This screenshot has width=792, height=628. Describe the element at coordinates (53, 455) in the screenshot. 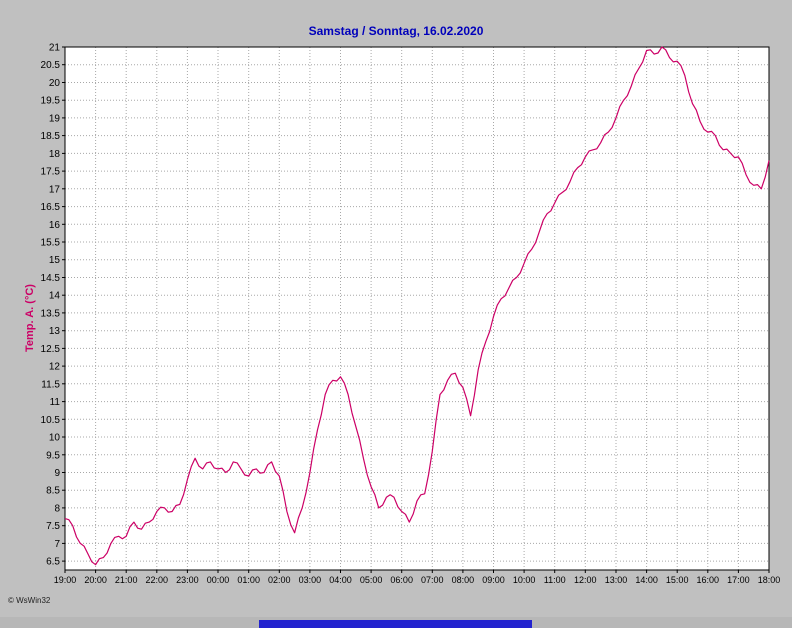

I see `svg-text: 9.5` at that location.